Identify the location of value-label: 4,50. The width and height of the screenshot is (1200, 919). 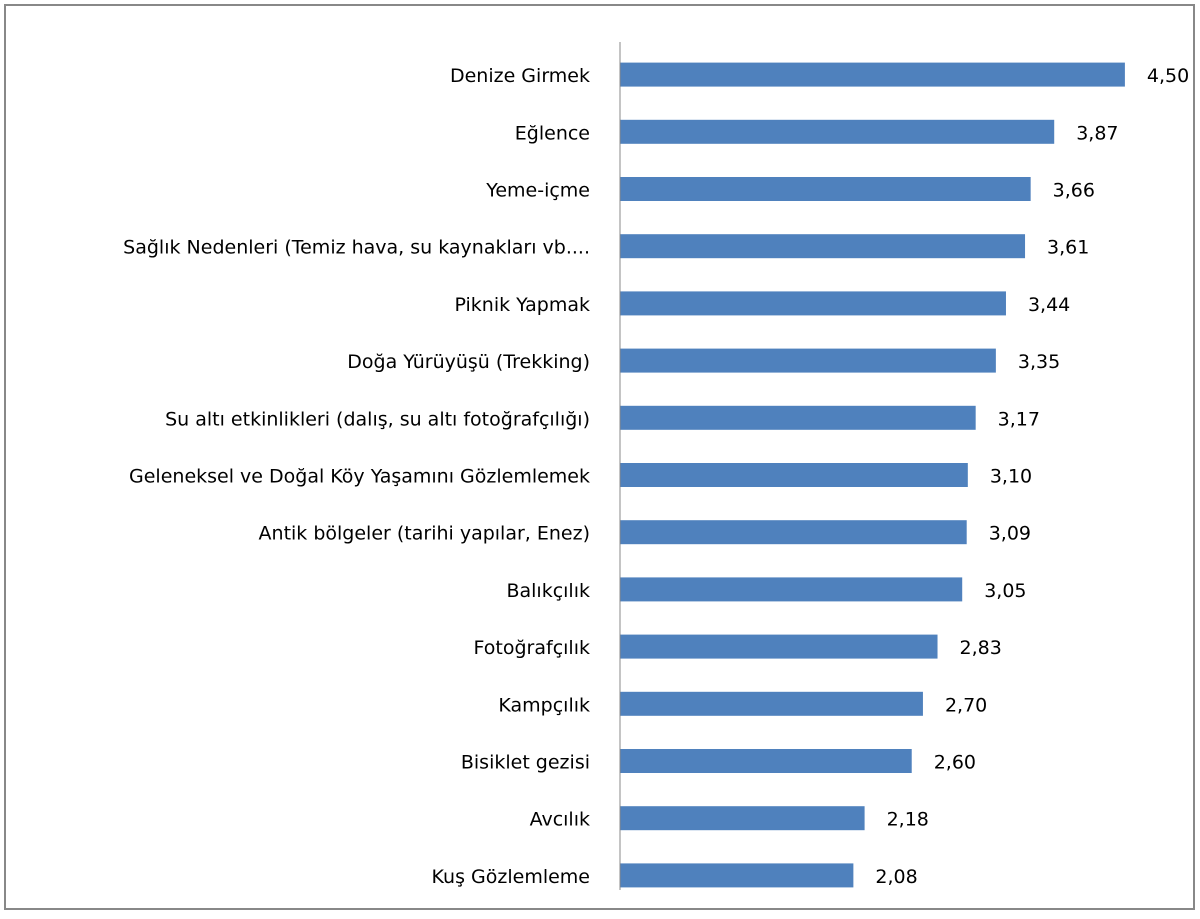
(1168, 76).